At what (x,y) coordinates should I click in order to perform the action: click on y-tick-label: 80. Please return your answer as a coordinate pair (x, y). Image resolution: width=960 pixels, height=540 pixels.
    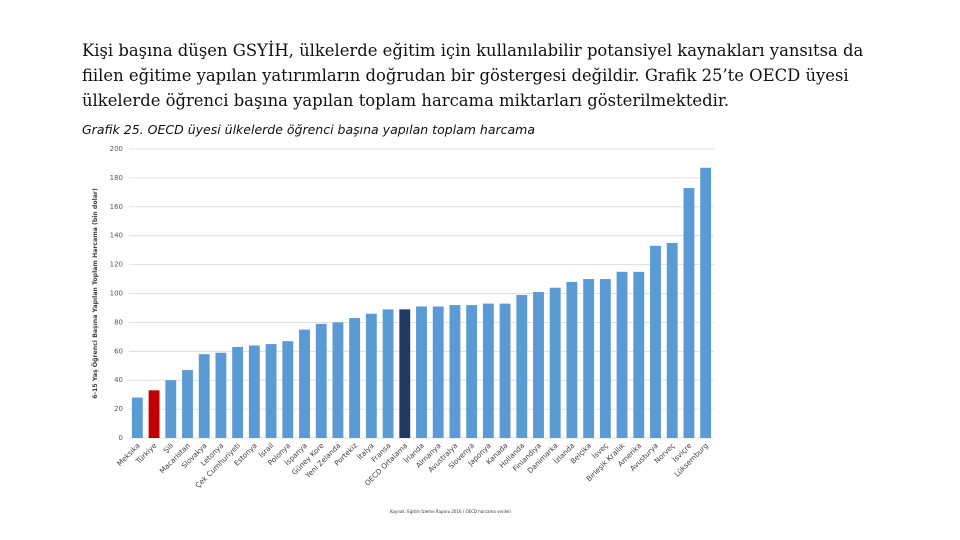
    Looking at the image, I should click on (118, 322).